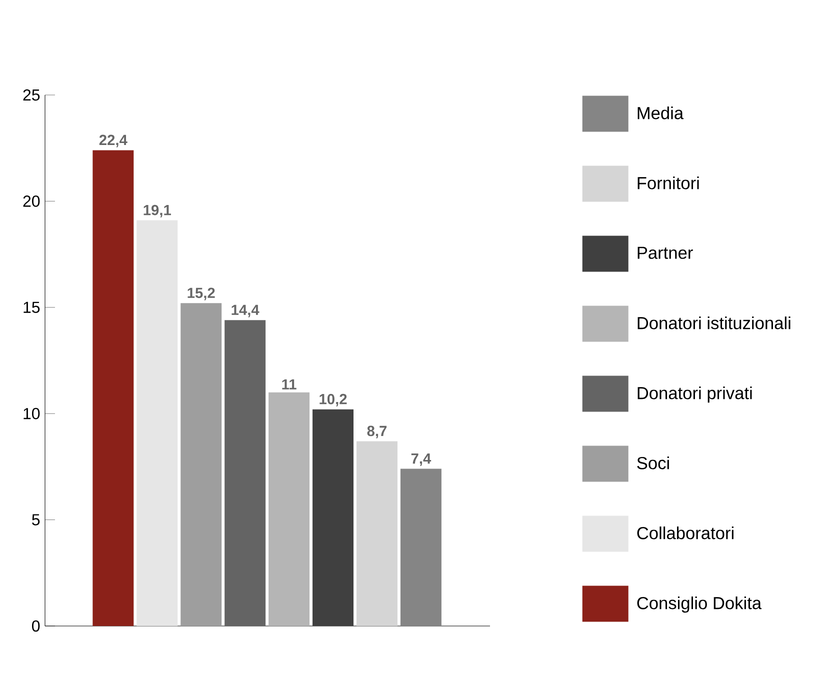 This screenshot has height=677, width=840. What do you see at coordinates (421, 460) in the screenshot?
I see `data-label: 7,4` at bounding box center [421, 460].